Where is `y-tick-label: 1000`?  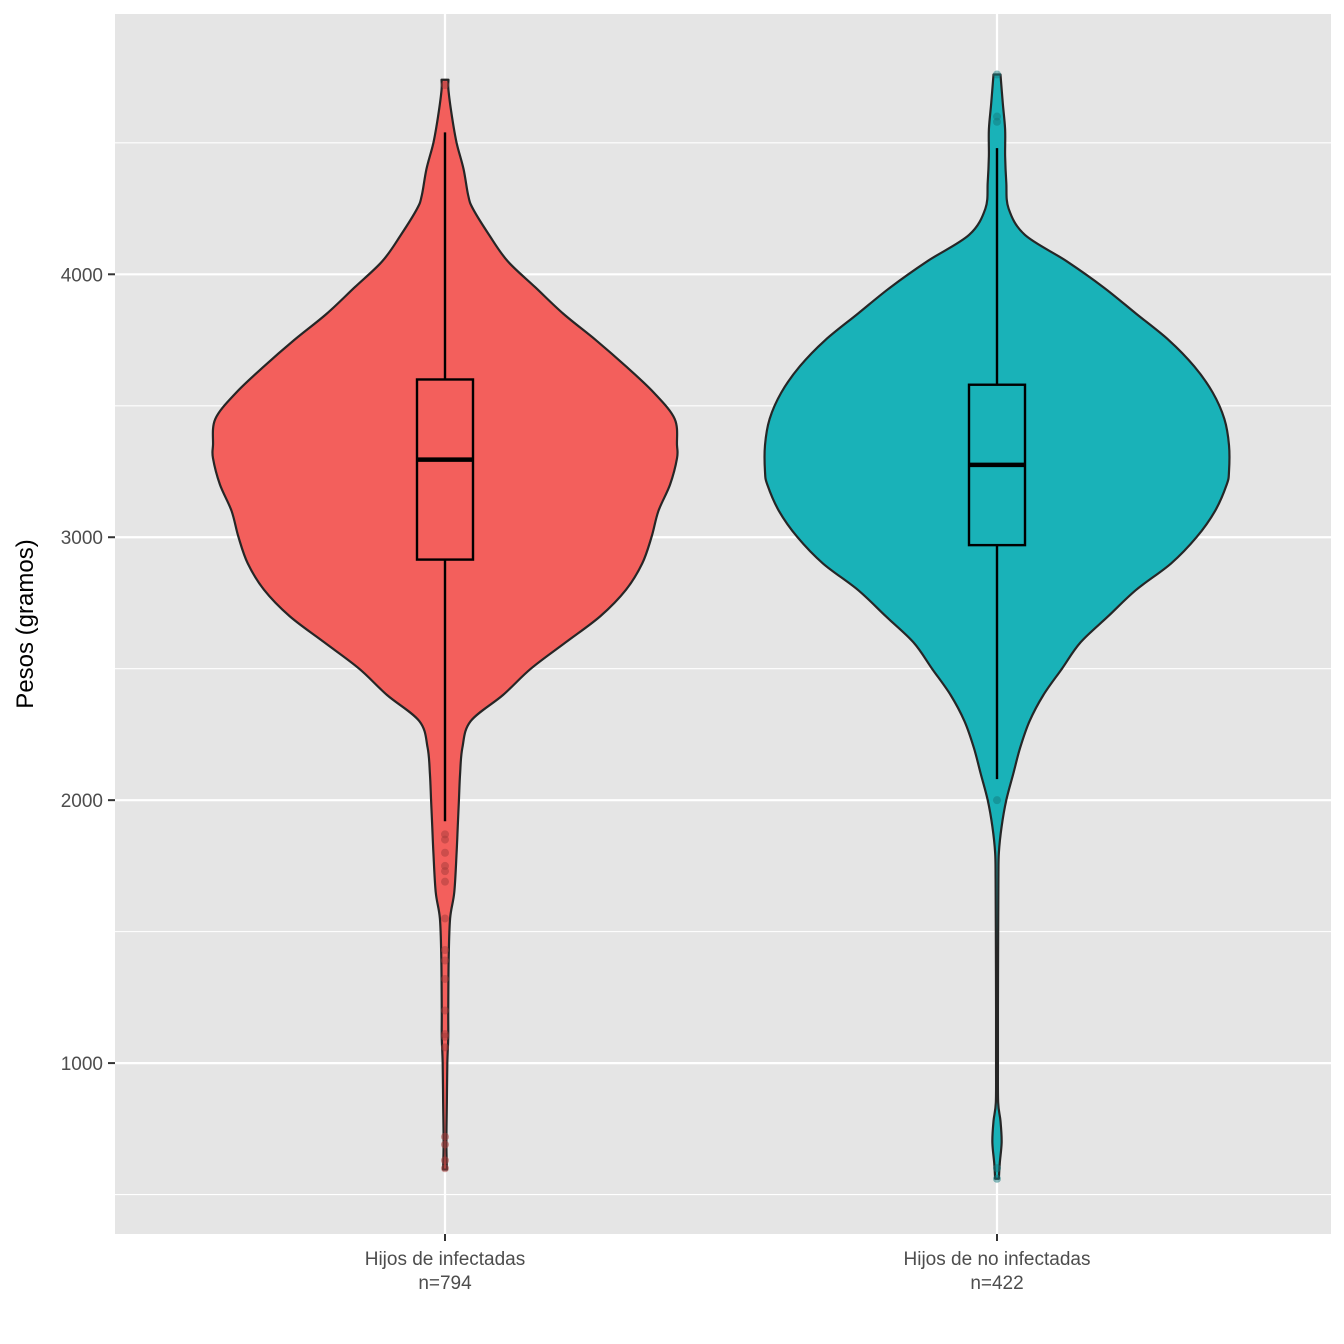
y-tick-label: 1000 is located at coordinates (82, 1064).